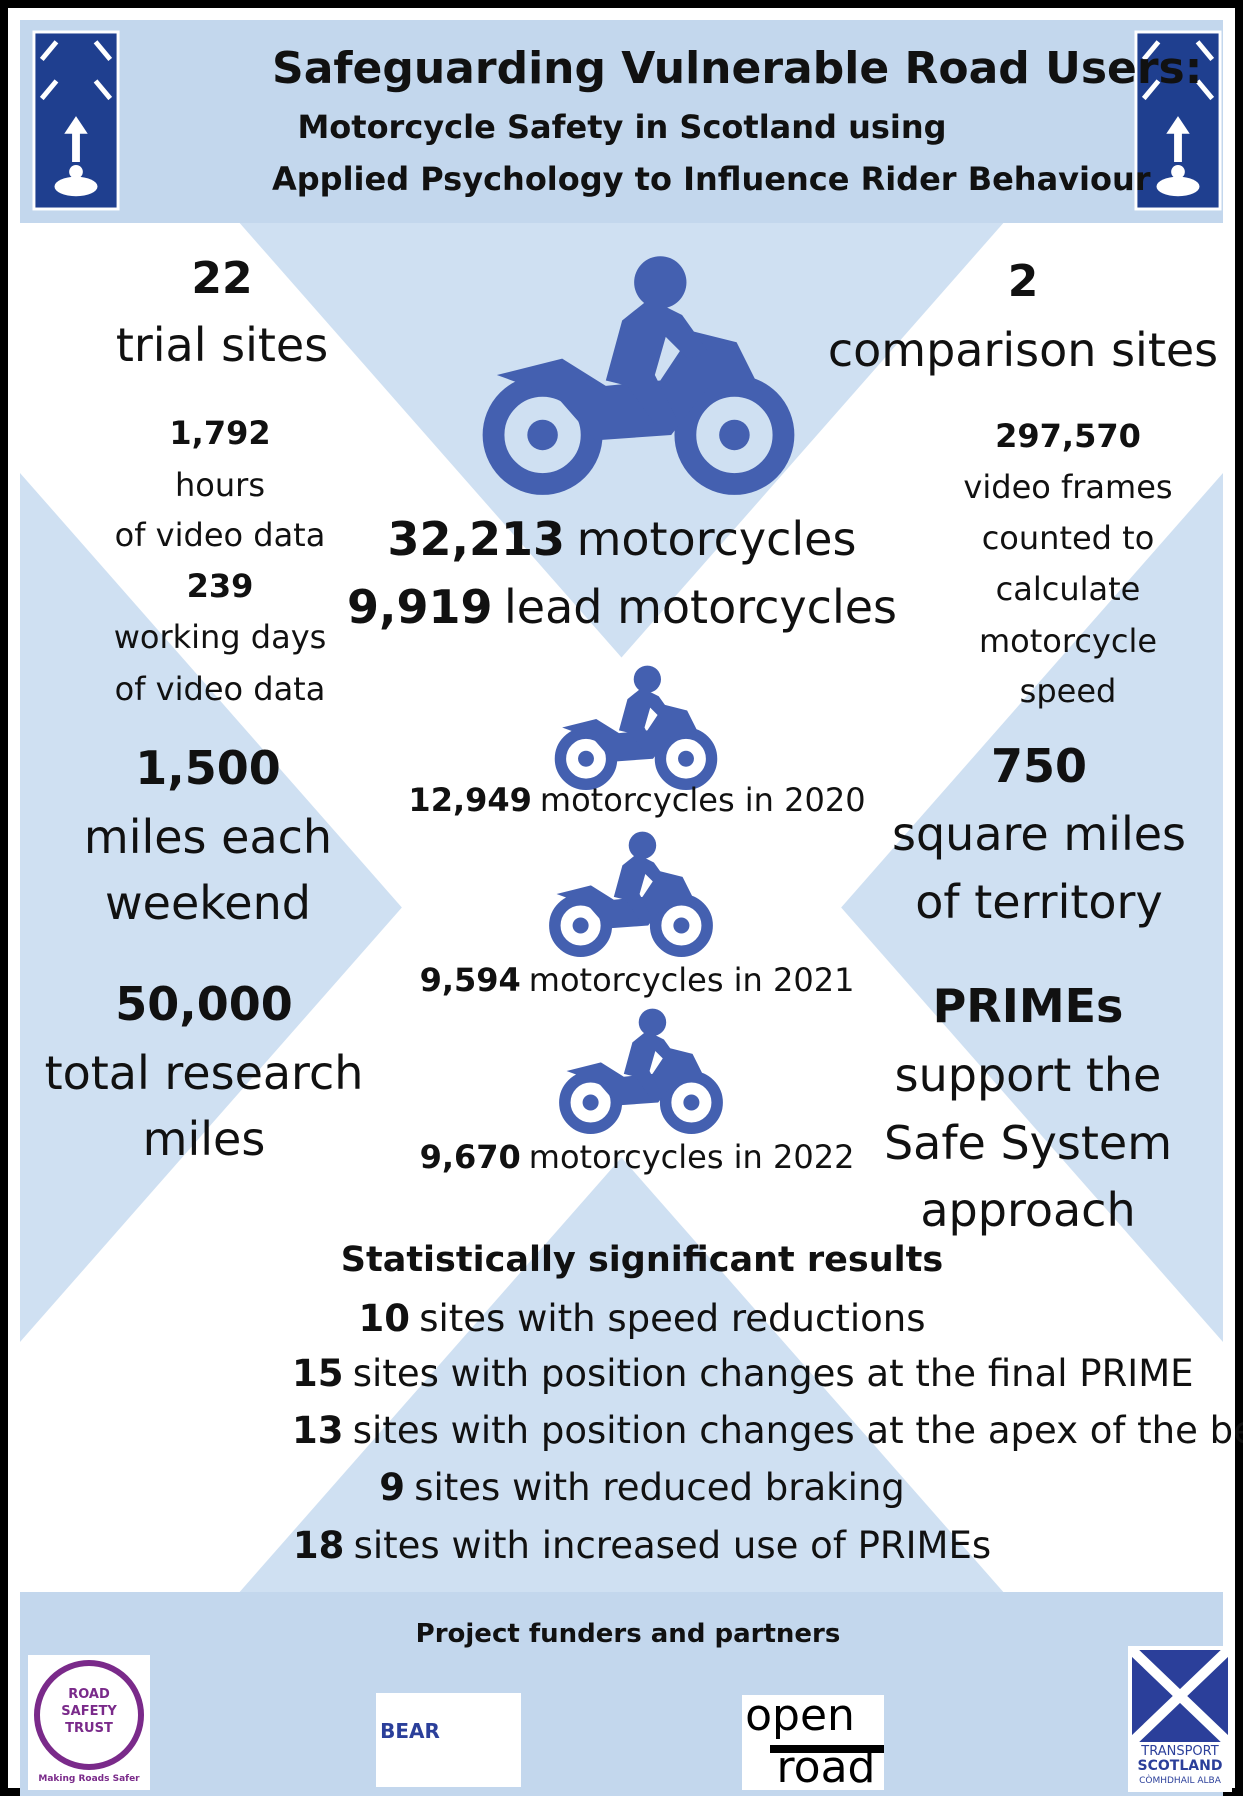  I want to click on yearly-stat-part: motorcycles in 2020, so click(702, 800).